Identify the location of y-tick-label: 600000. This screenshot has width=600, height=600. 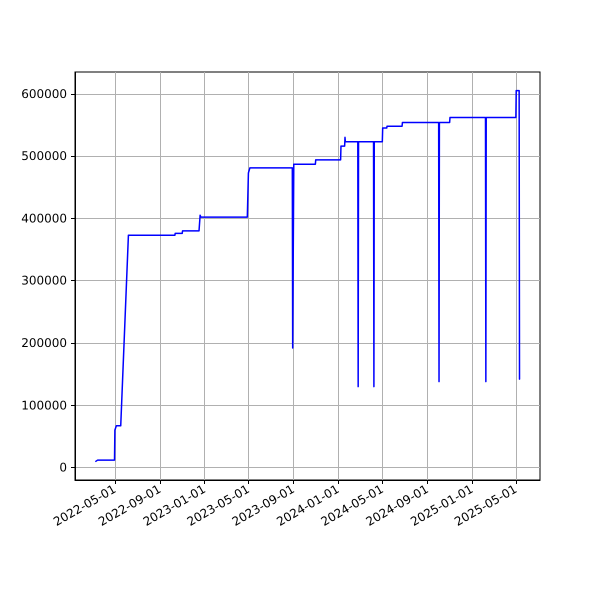
(44, 93).